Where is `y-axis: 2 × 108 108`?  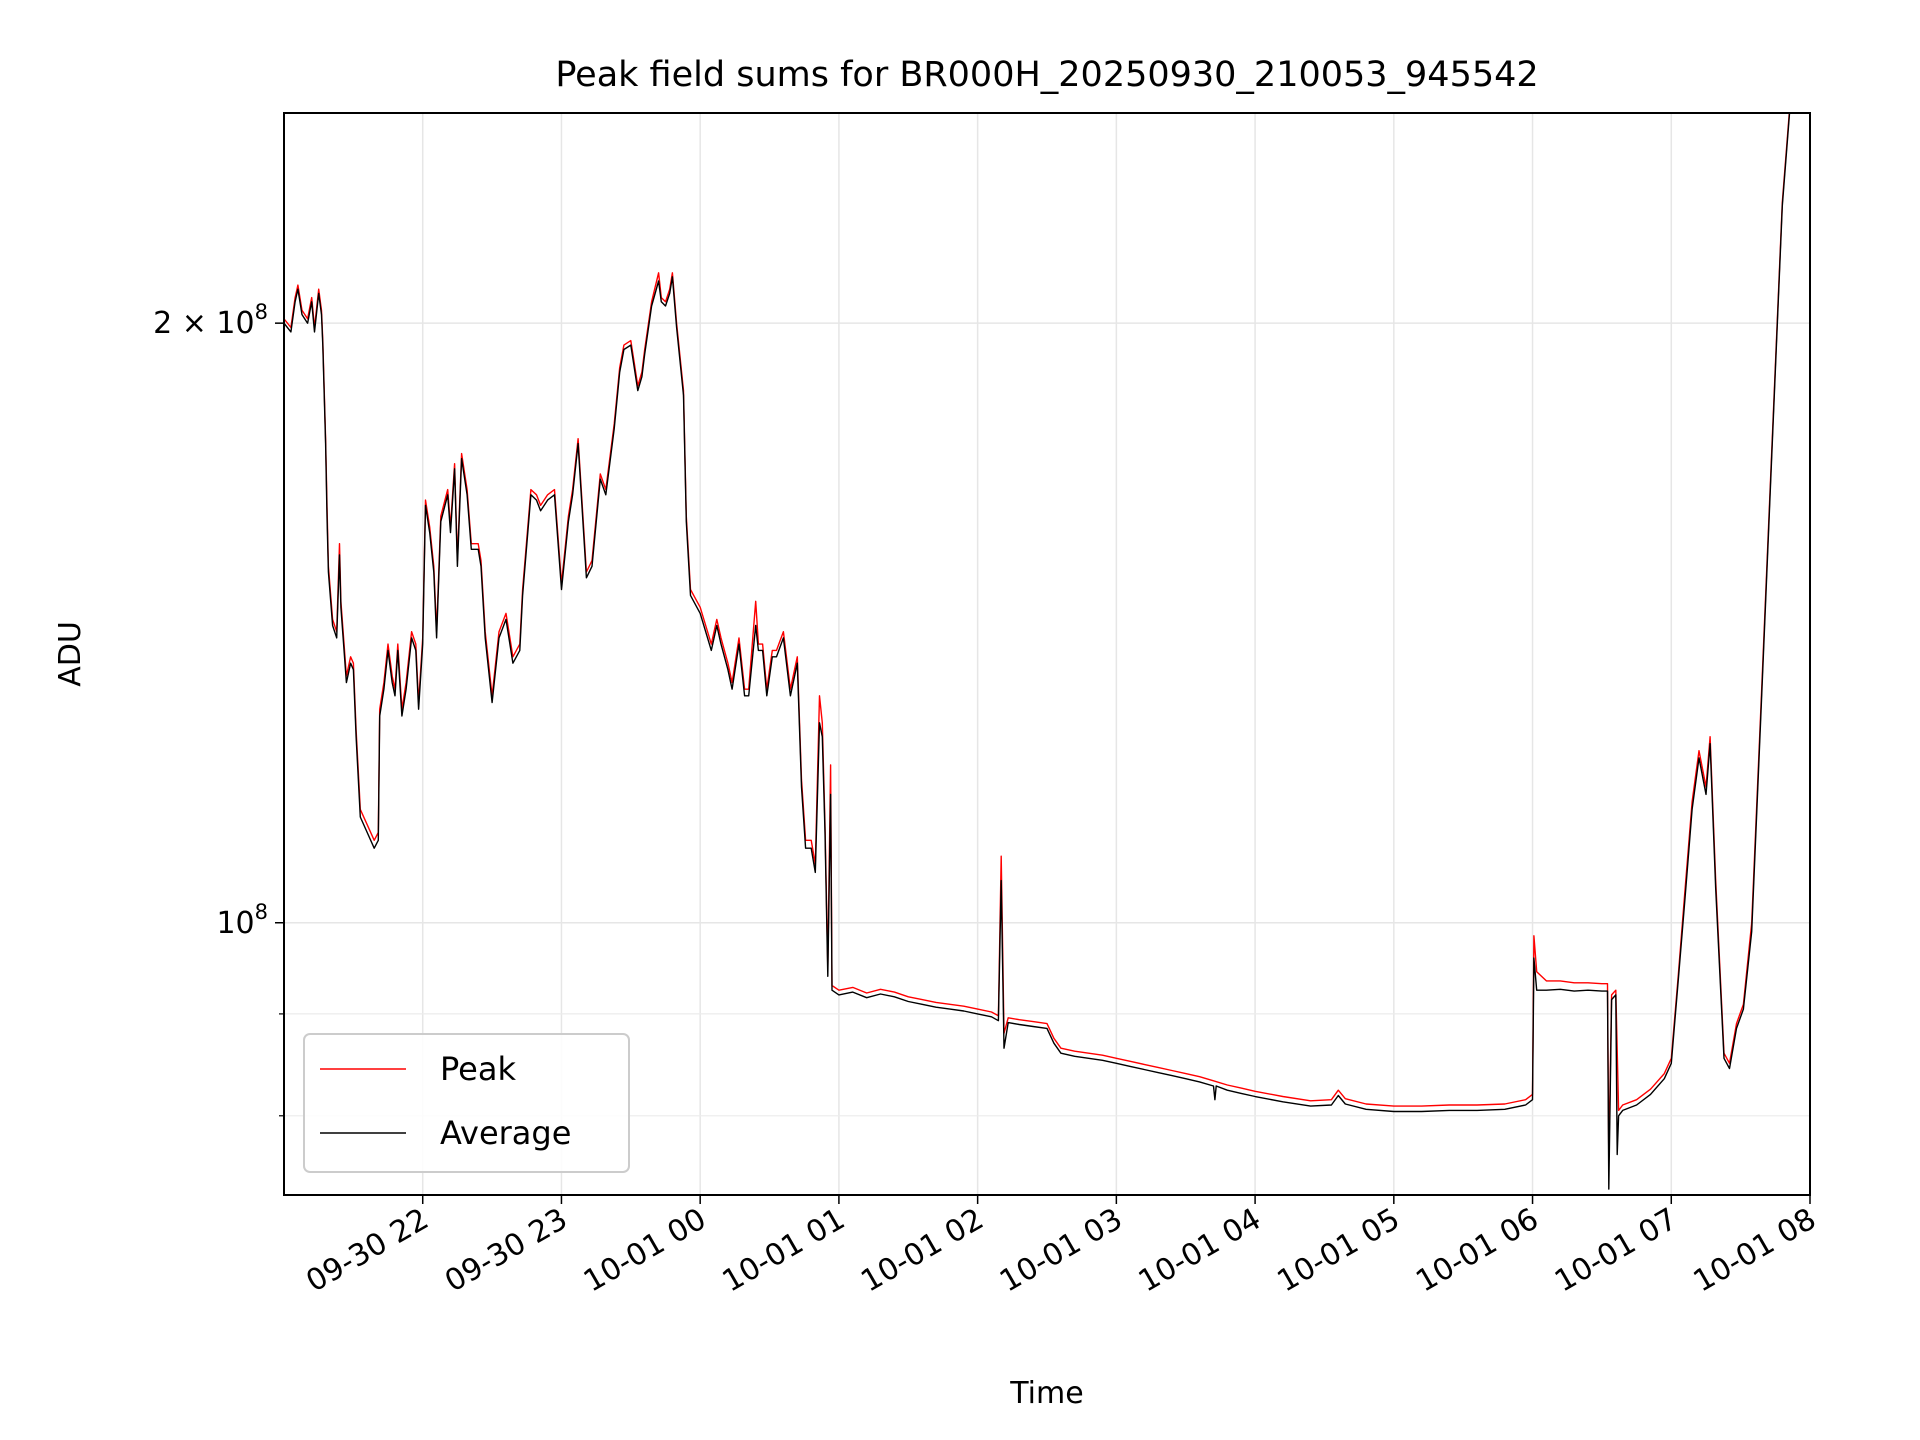
y-axis: 2 × 108 108 is located at coordinates (218, 708).